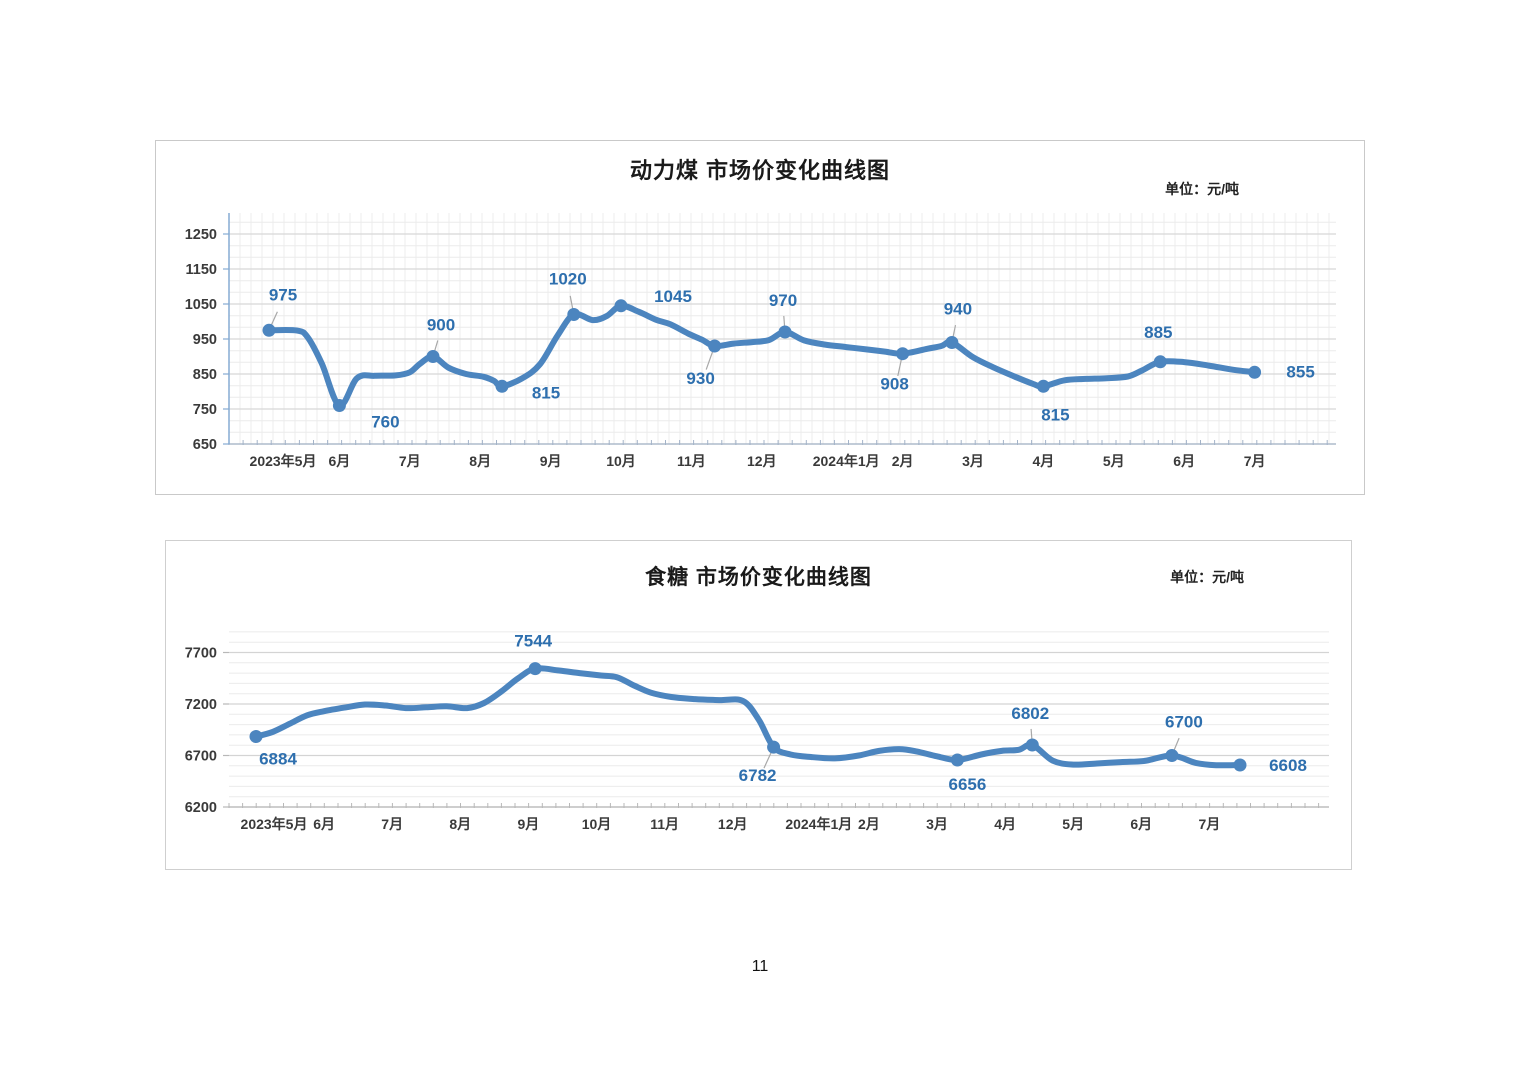 The width and height of the screenshot is (1520, 1074). Describe the element at coordinates (205, 410) in the screenshot. I see `y-tick-label: 750` at that location.